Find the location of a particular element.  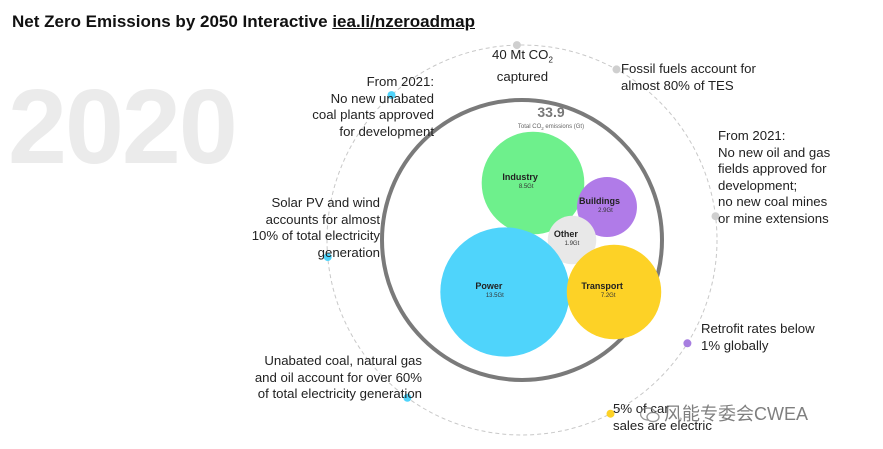

marker-ev-sales is located at coordinates (610, 413).